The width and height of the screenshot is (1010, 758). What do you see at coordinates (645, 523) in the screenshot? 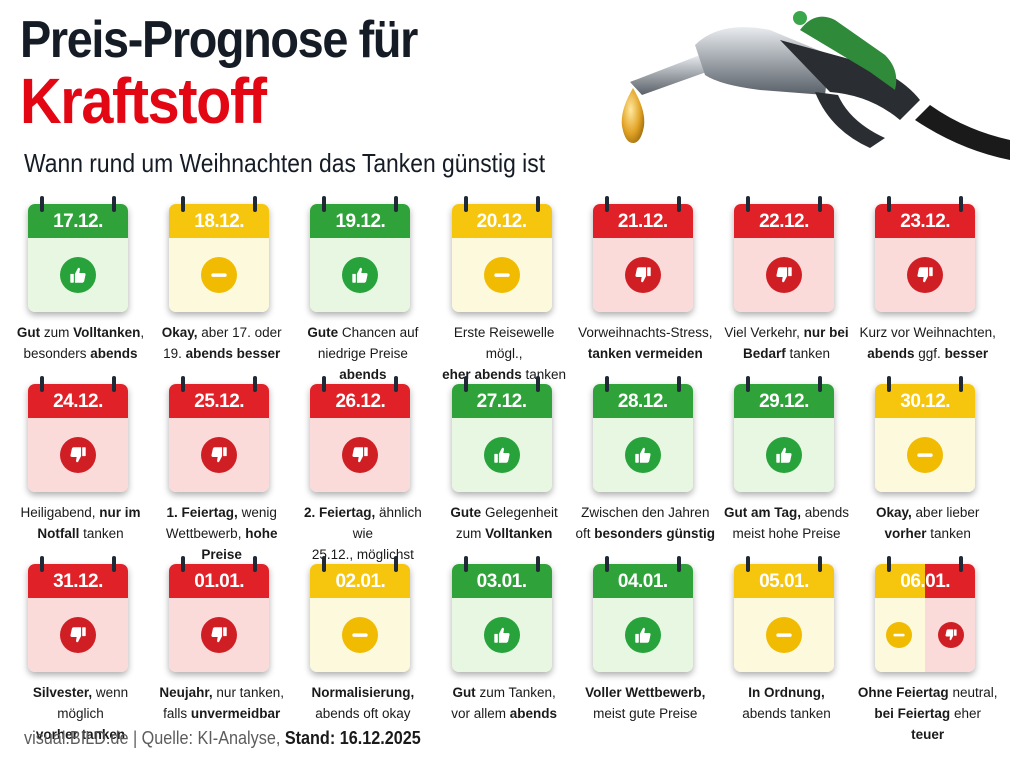
I see `day-caption: Zwischen den Jahren oft besonders günstig` at bounding box center [645, 523].